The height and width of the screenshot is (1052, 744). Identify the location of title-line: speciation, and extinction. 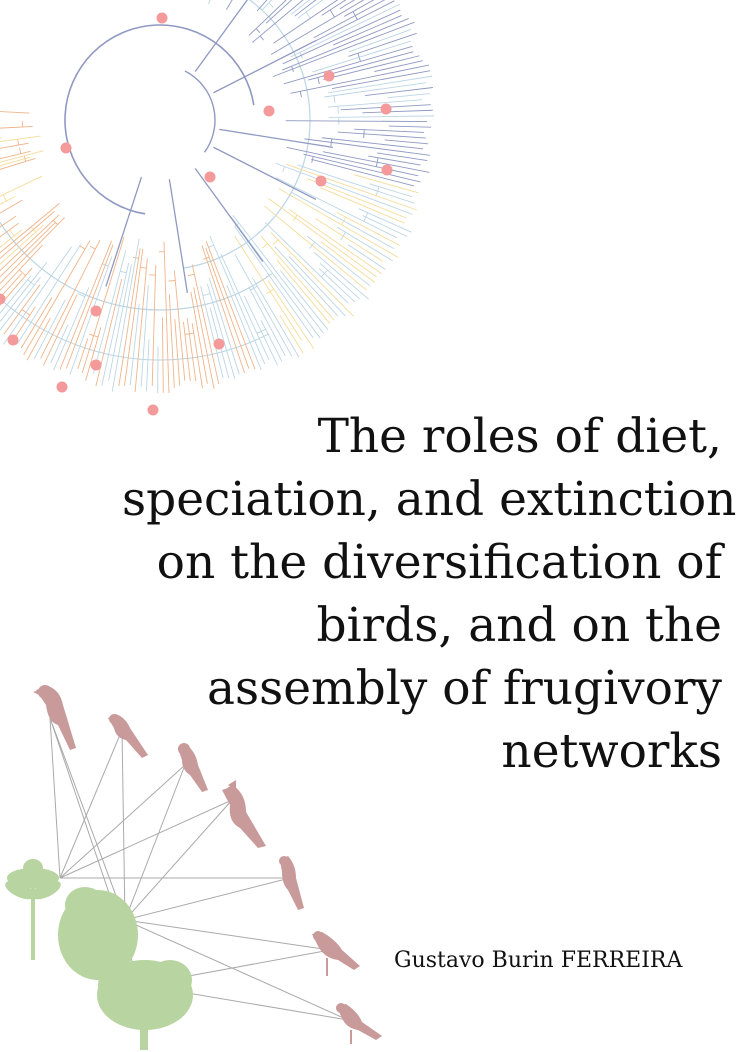
(429, 499).